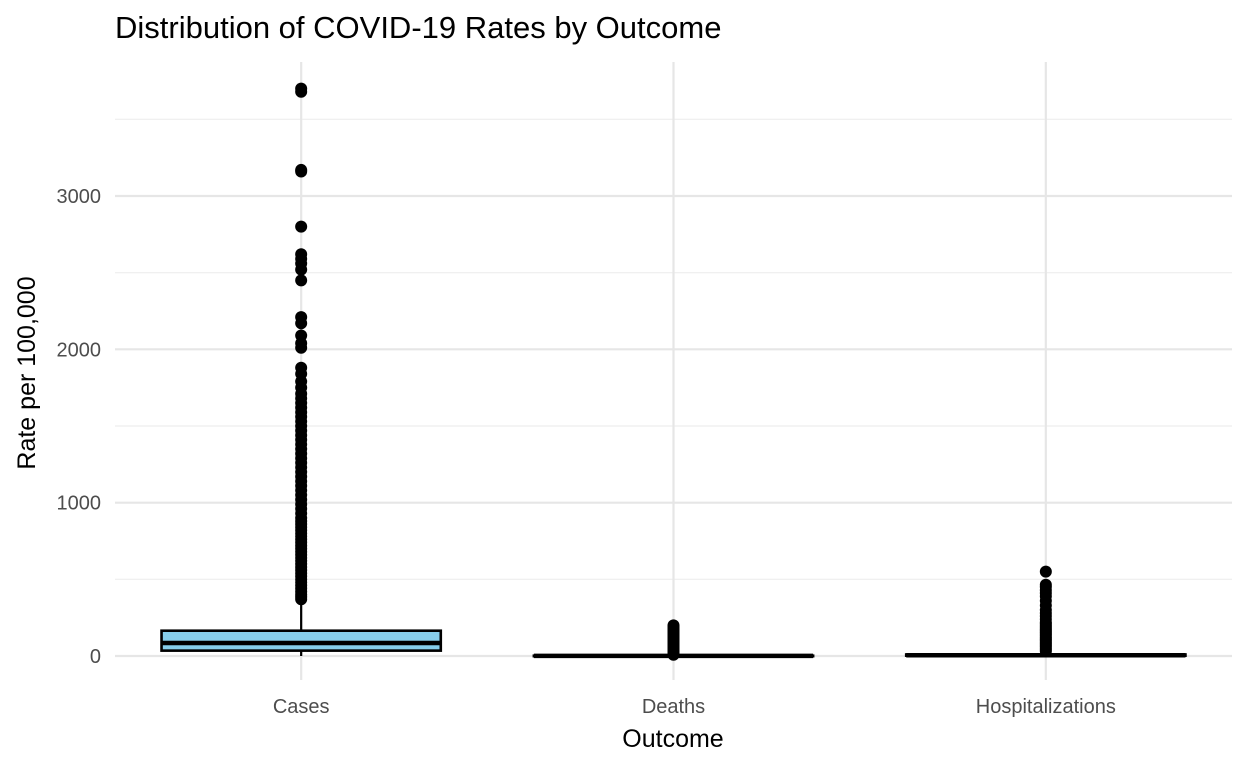 Image resolution: width=1248 pixels, height=768 pixels. I want to click on y-tick-label: 2000, so click(79, 350).